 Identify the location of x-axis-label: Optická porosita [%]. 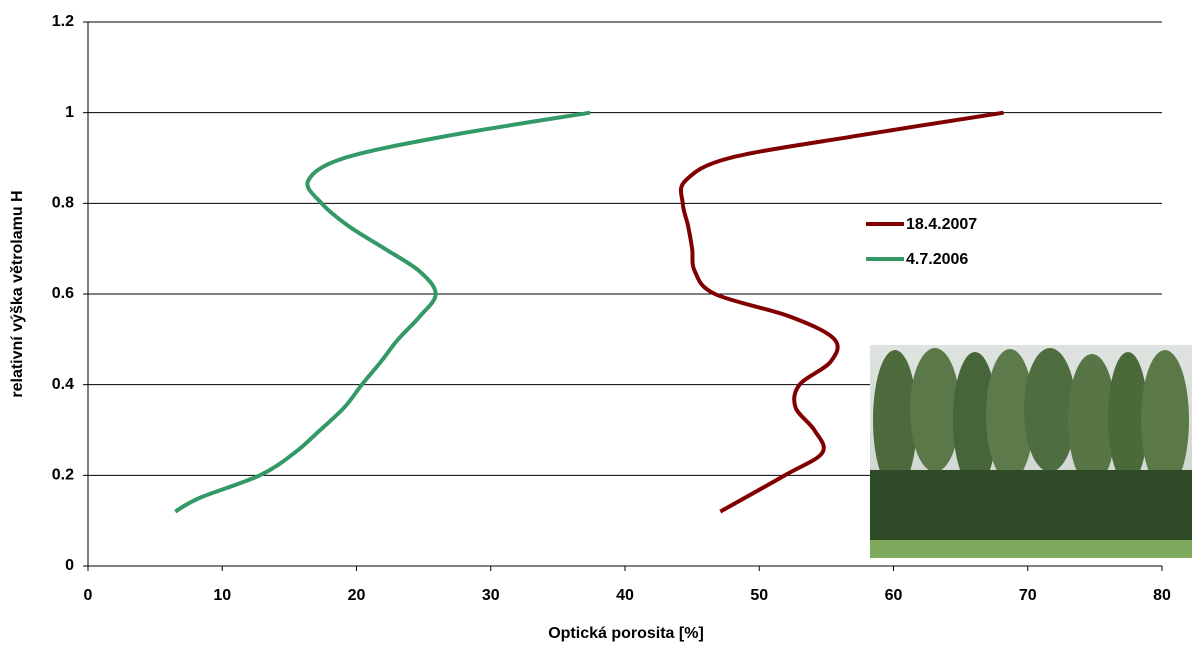
(626, 633).